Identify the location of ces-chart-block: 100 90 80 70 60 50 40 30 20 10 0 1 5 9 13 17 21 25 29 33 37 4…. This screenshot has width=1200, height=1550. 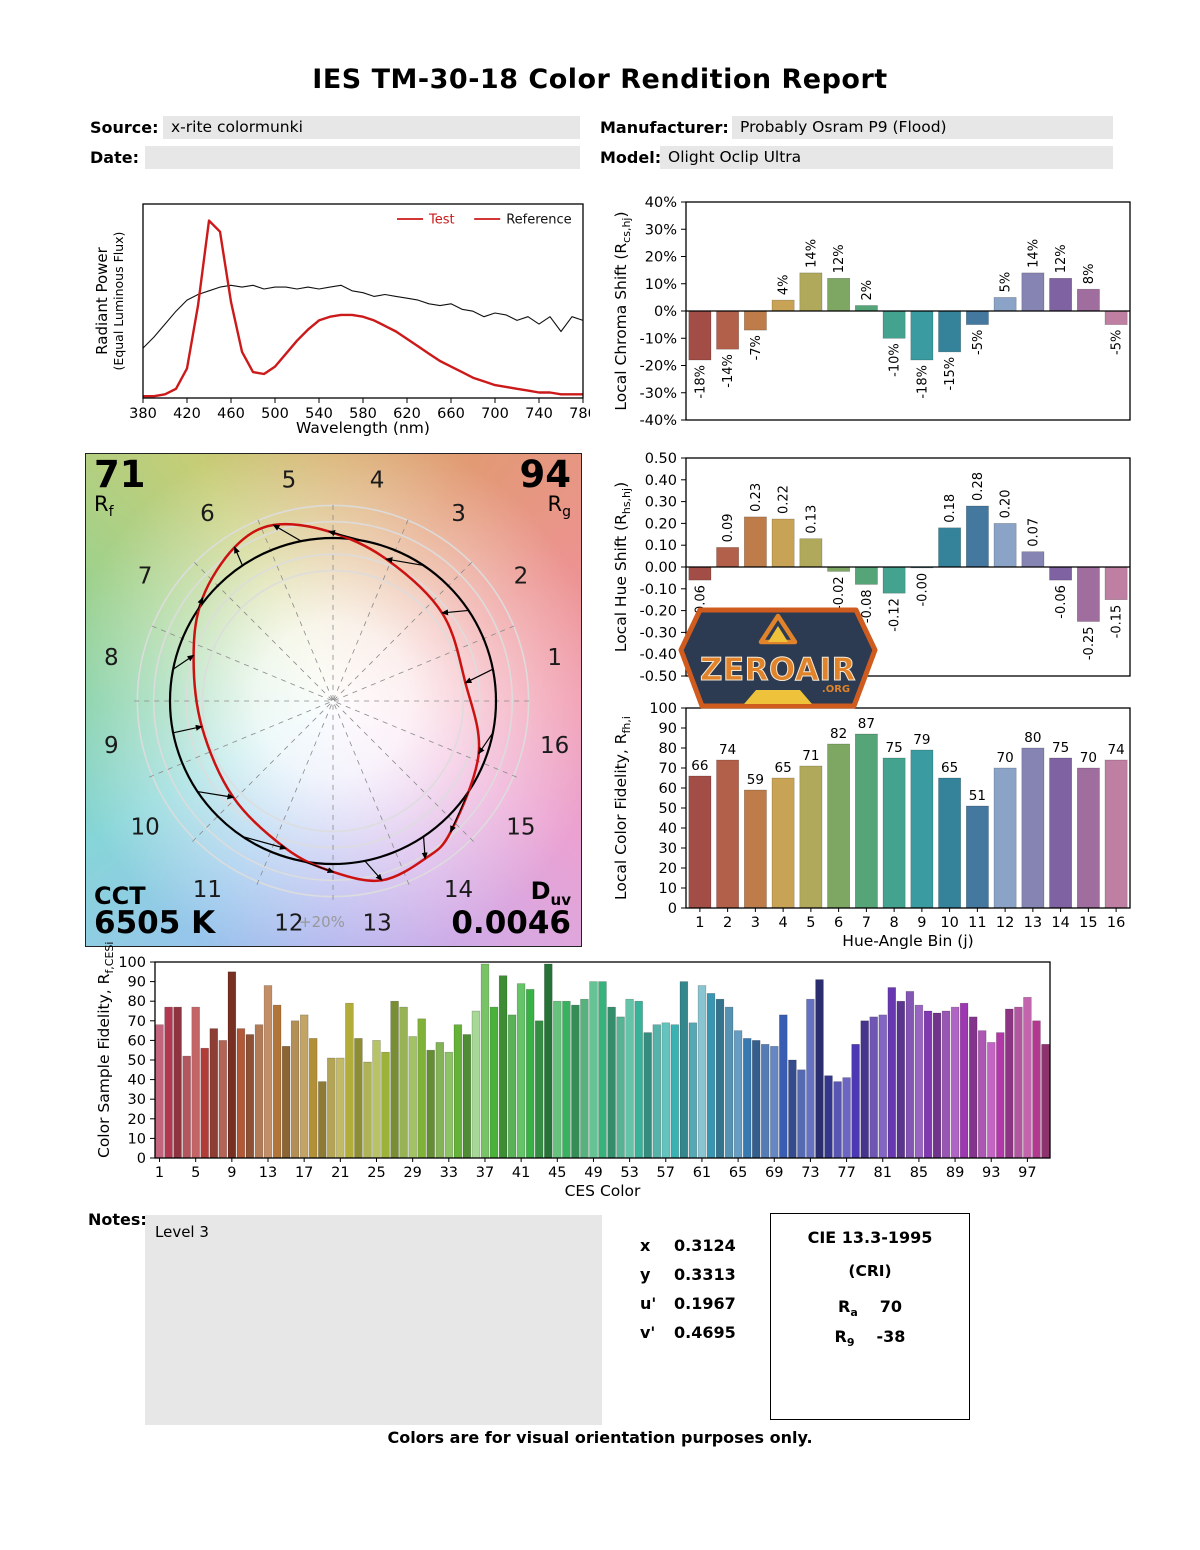
(575, 1073).